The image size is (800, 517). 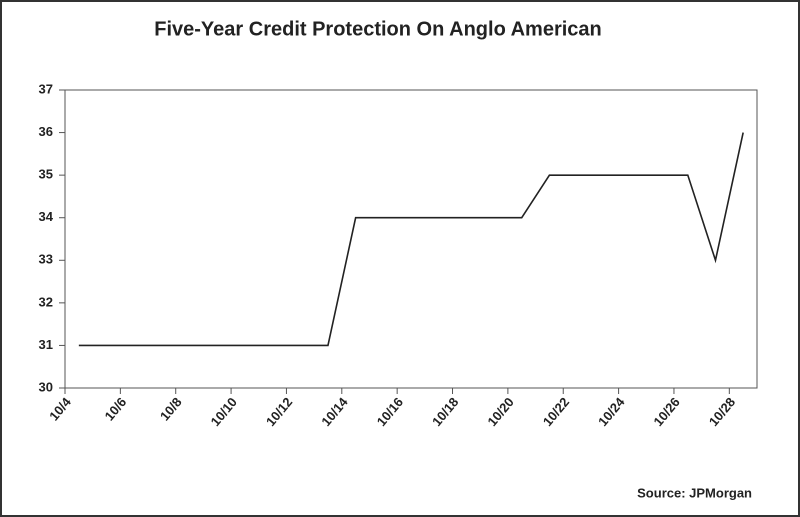 I want to click on y-tick-label: 30, so click(x=46, y=386).